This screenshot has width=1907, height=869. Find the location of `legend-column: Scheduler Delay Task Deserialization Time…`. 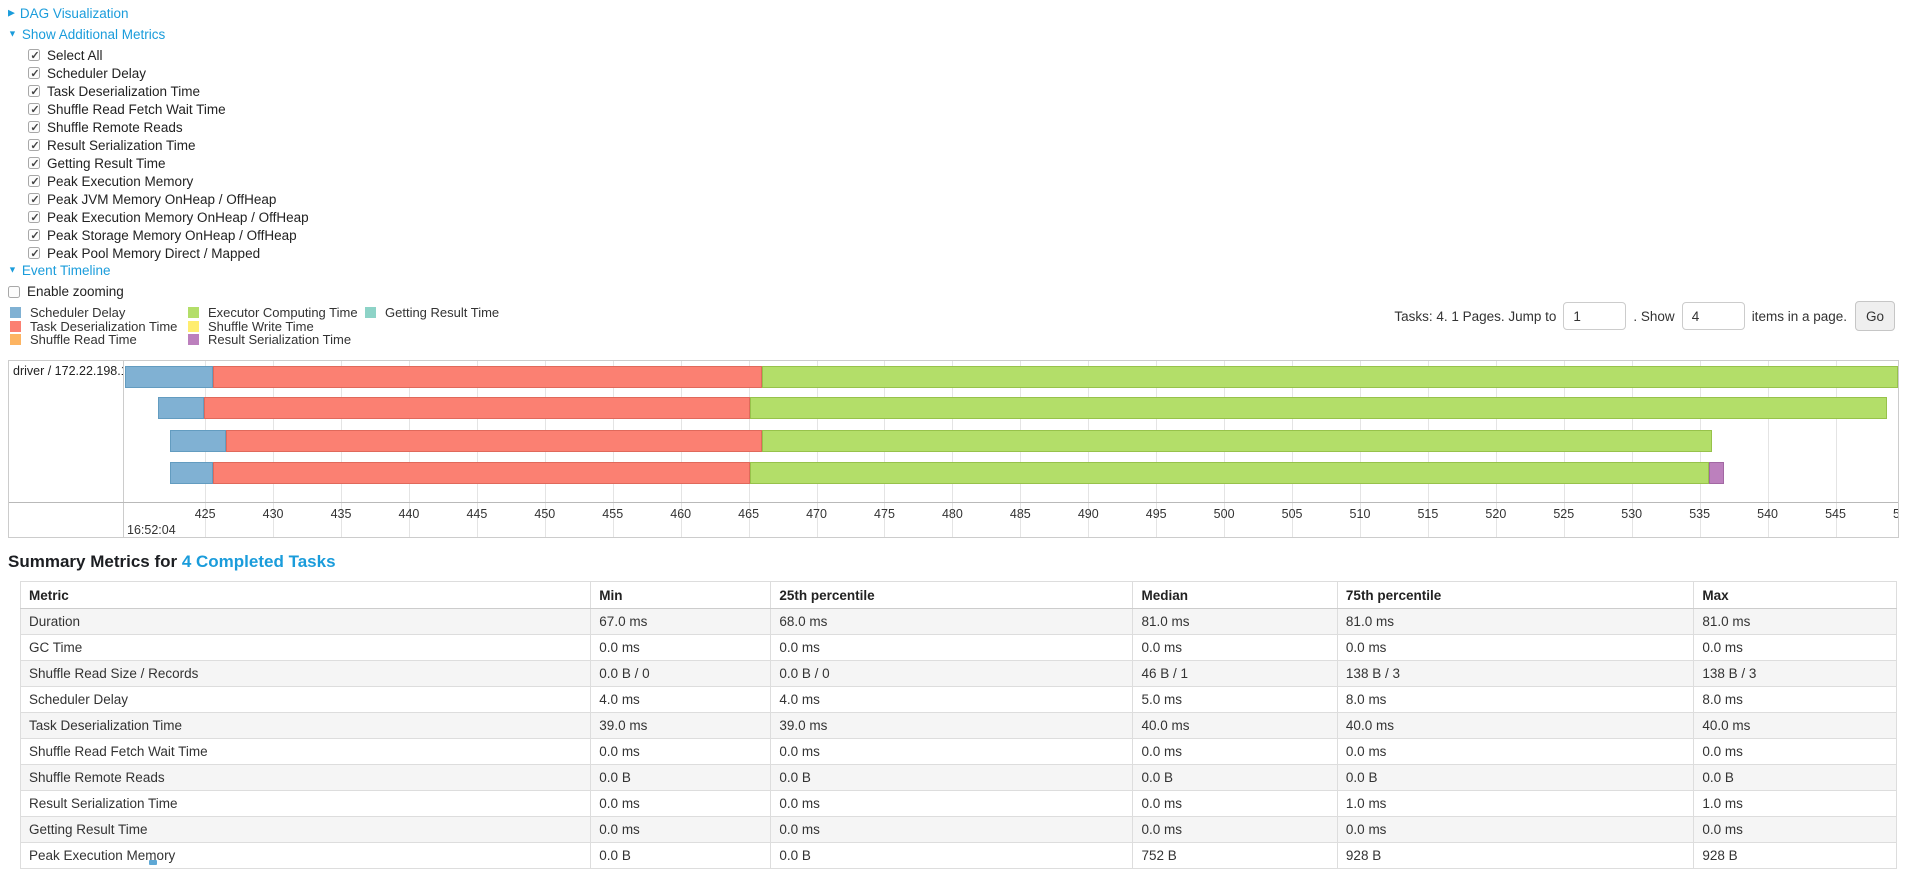

legend-column: Scheduler Delay Task Deserialization Time… is located at coordinates (99, 326).